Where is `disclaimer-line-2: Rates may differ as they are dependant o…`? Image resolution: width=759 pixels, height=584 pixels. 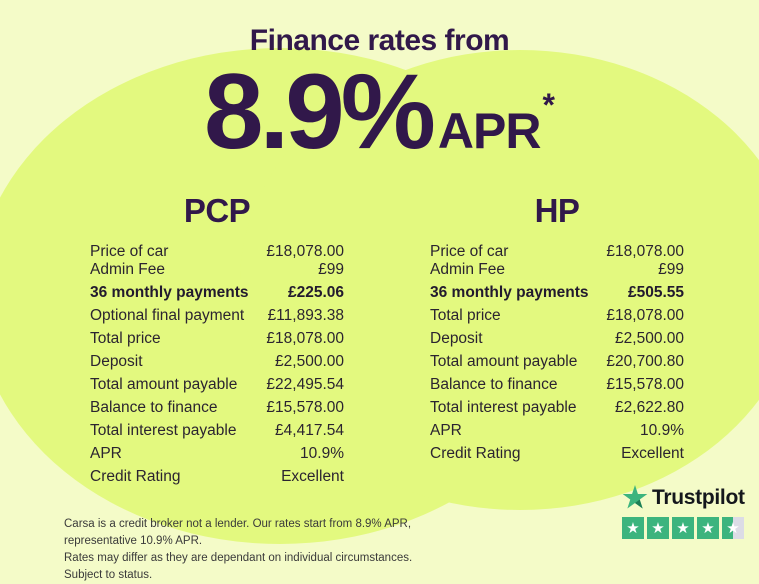 disclaimer-line-2: Rates may differ as they are dependant o… is located at coordinates (238, 566).